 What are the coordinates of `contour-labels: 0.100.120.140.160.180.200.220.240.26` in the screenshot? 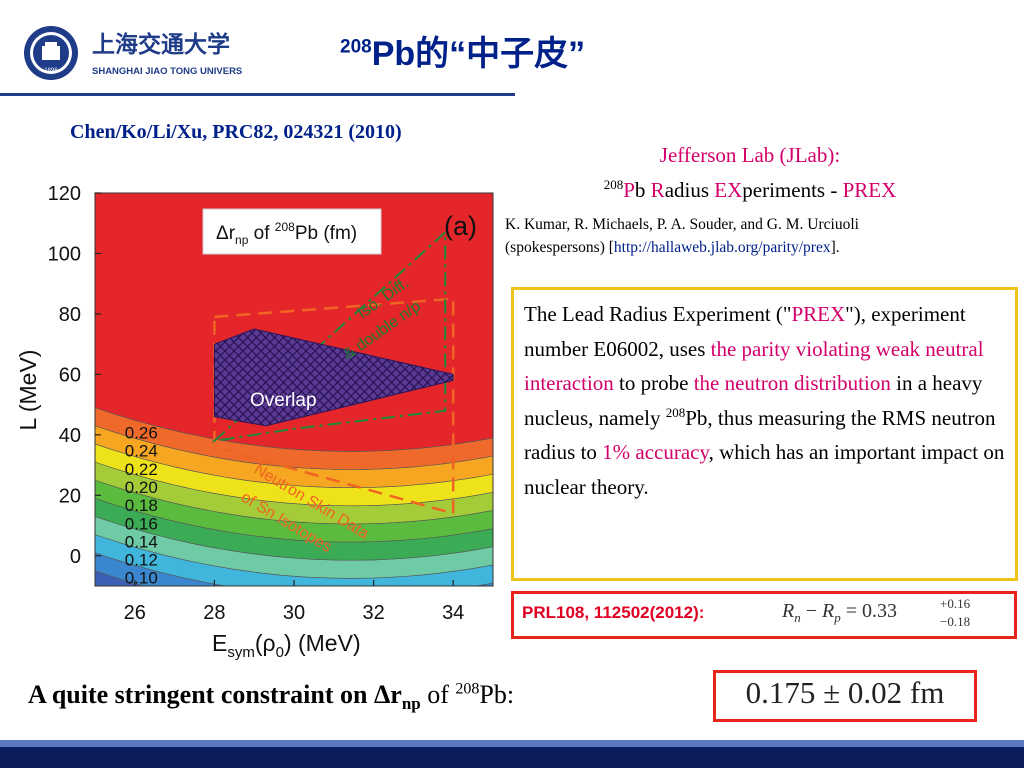 It's located at (141, 506).